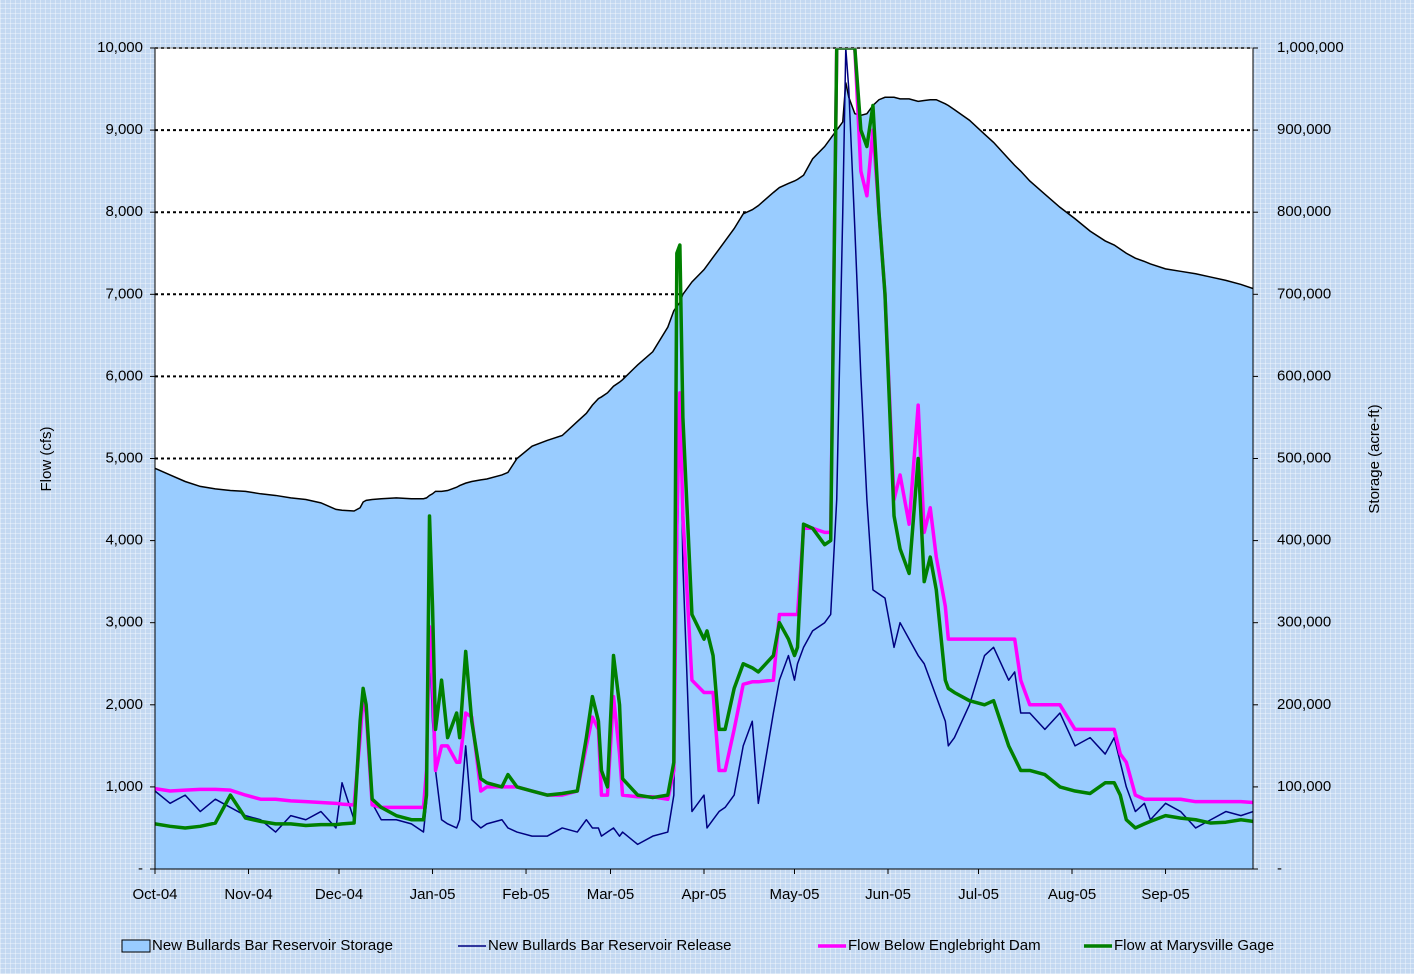 This screenshot has height=974, width=1414. I want to click on y-tick-label: 5,000, so click(124, 457).